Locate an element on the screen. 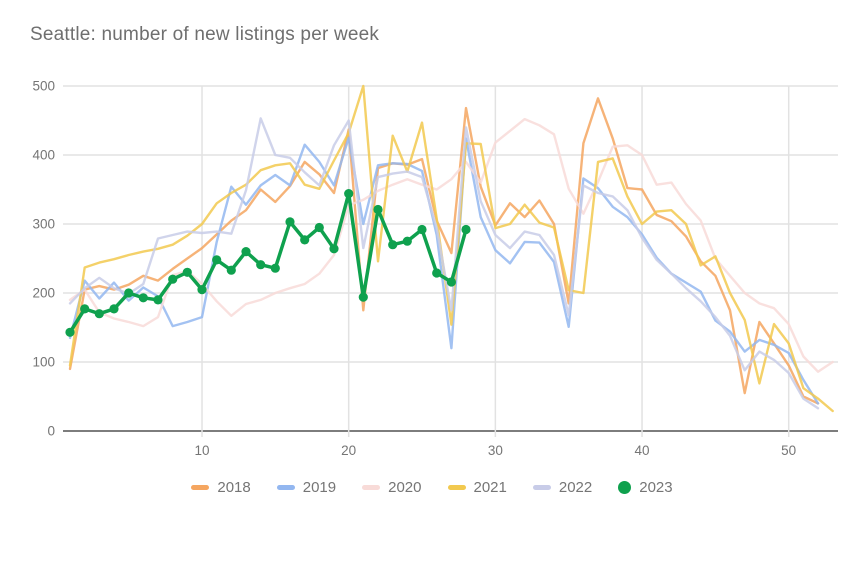 The height and width of the screenshot is (576, 864). legend-label-2022: 2022 is located at coordinates (575, 487).